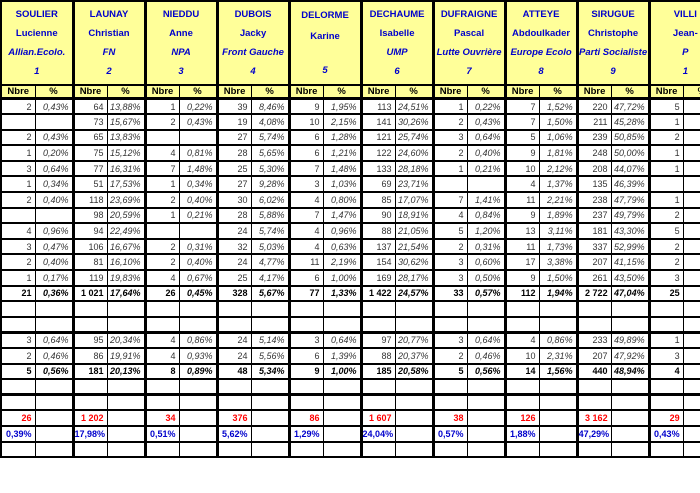  What do you see at coordinates (89, 417) in the screenshot?
I see `cell-nbre: 1 202` at bounding box center [89, 417].